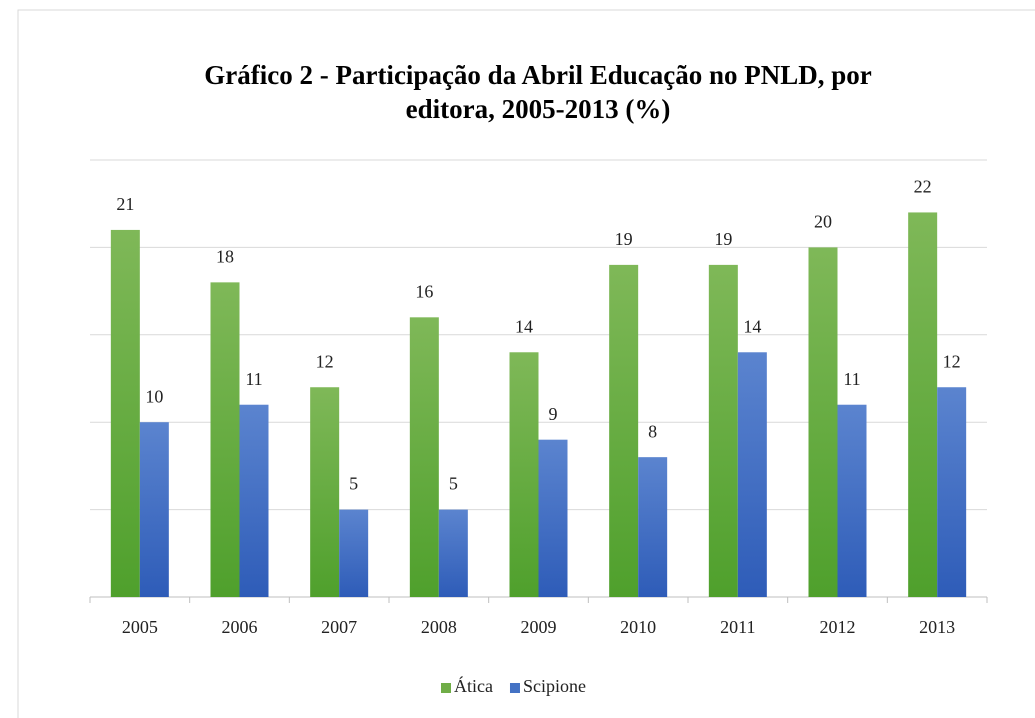 This screenshot has height=718, width=1035. What do you see at coordinates (240, 627) in the screenshot?
I see `x-tick-label: 2006` at bounding box center [240, 627].